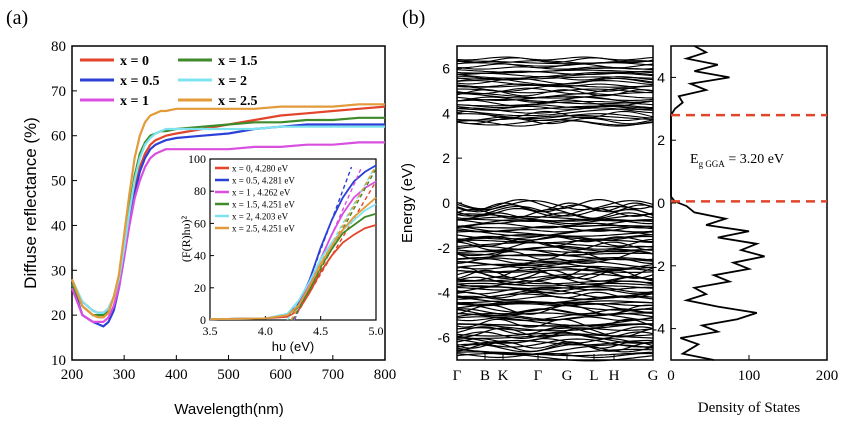 The width and height of the screenshot is (853, 424). I want to click on tauc-x-axis-label: hυ (eV), so click(293, 346).